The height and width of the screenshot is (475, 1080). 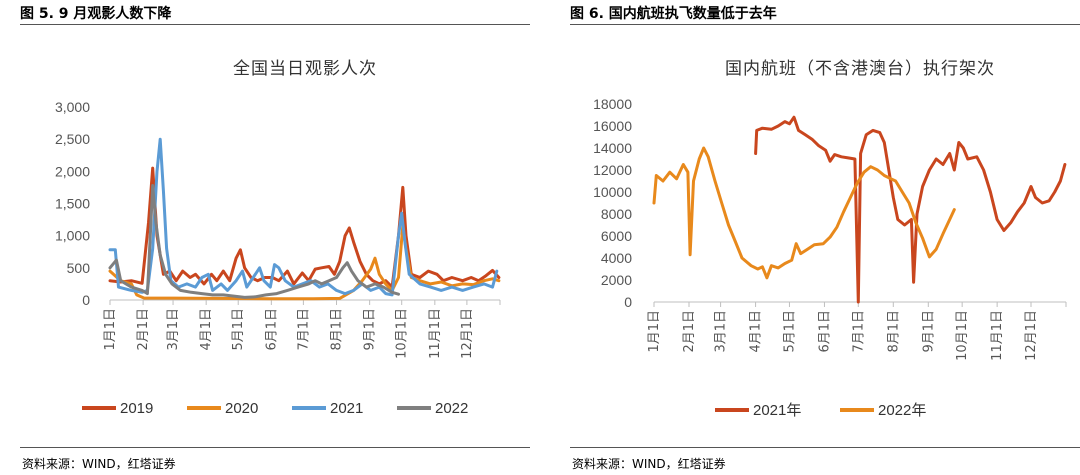 What do you see at coordinates (451, 408) in the screenshot?
I see `legend-entry: 2022` at bounding box center [451, 408].